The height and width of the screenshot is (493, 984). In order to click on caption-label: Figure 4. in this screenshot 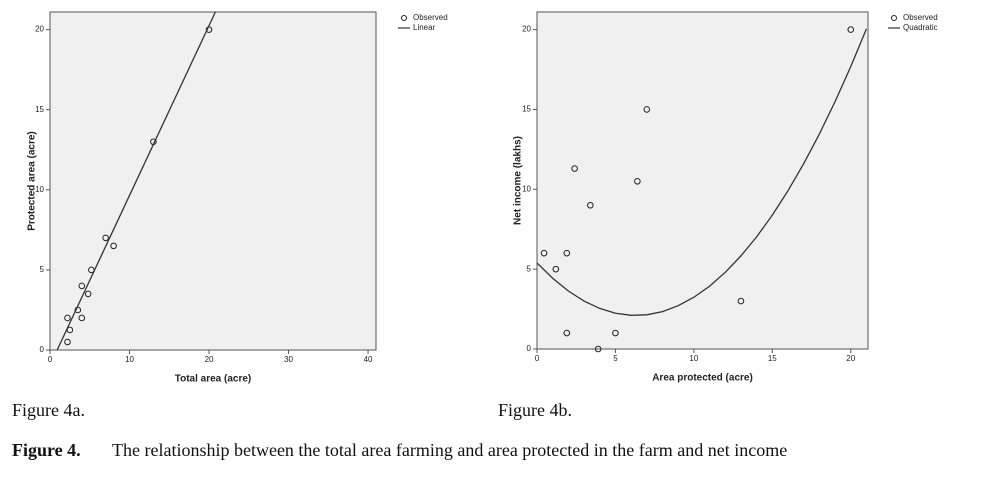, I will do `click(46, 450)`.